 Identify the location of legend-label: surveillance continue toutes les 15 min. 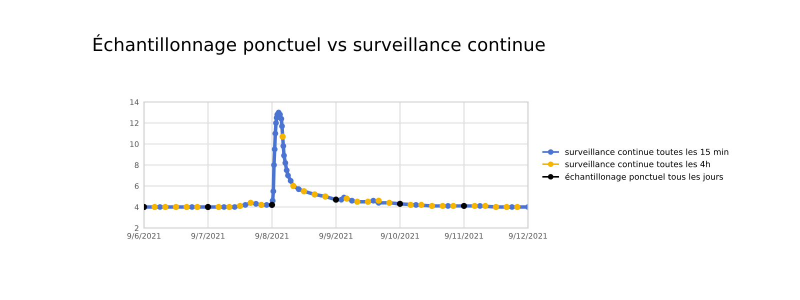
(646, 152).